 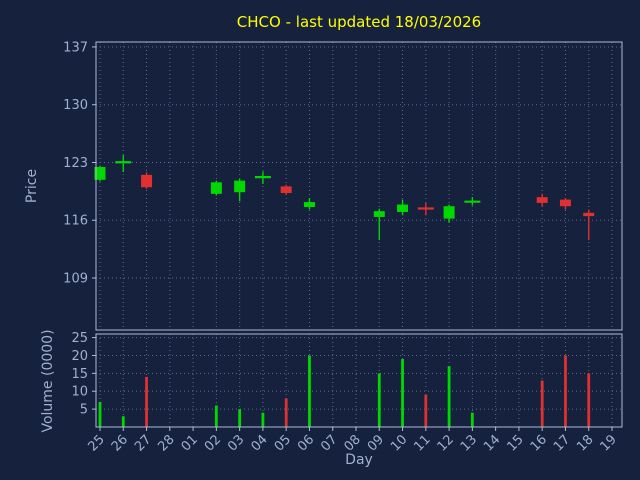 I want to click on x-tick-label: 18, so click(x=585, y=443).